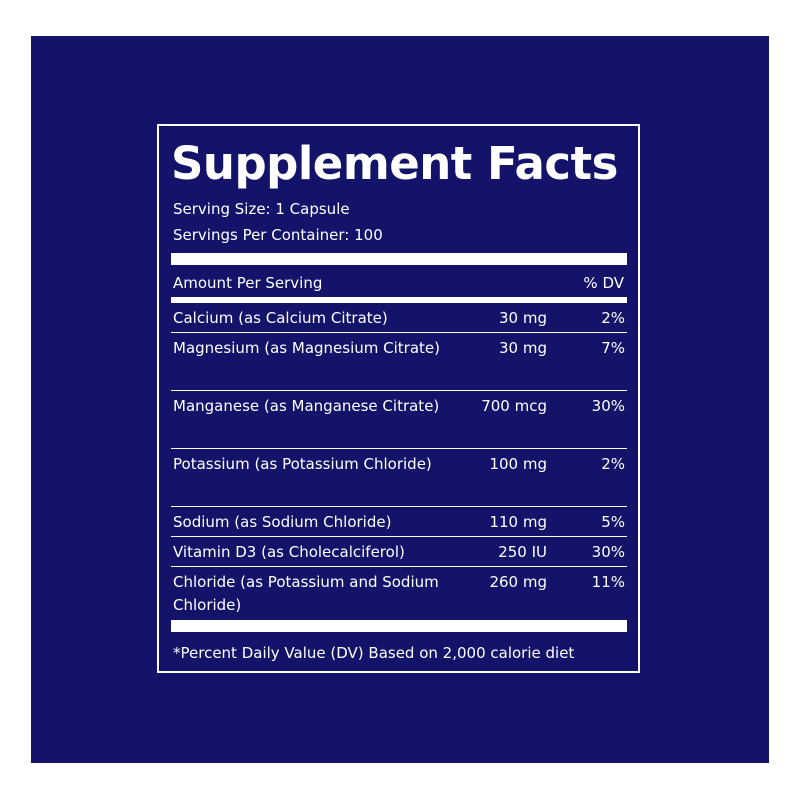 This screenshot has width=800, height=800. Describe the element at coordinates (282, 522) in the screenshot. I see `nutrient-name: Sodium (as Sodium Chloride)` at that location.